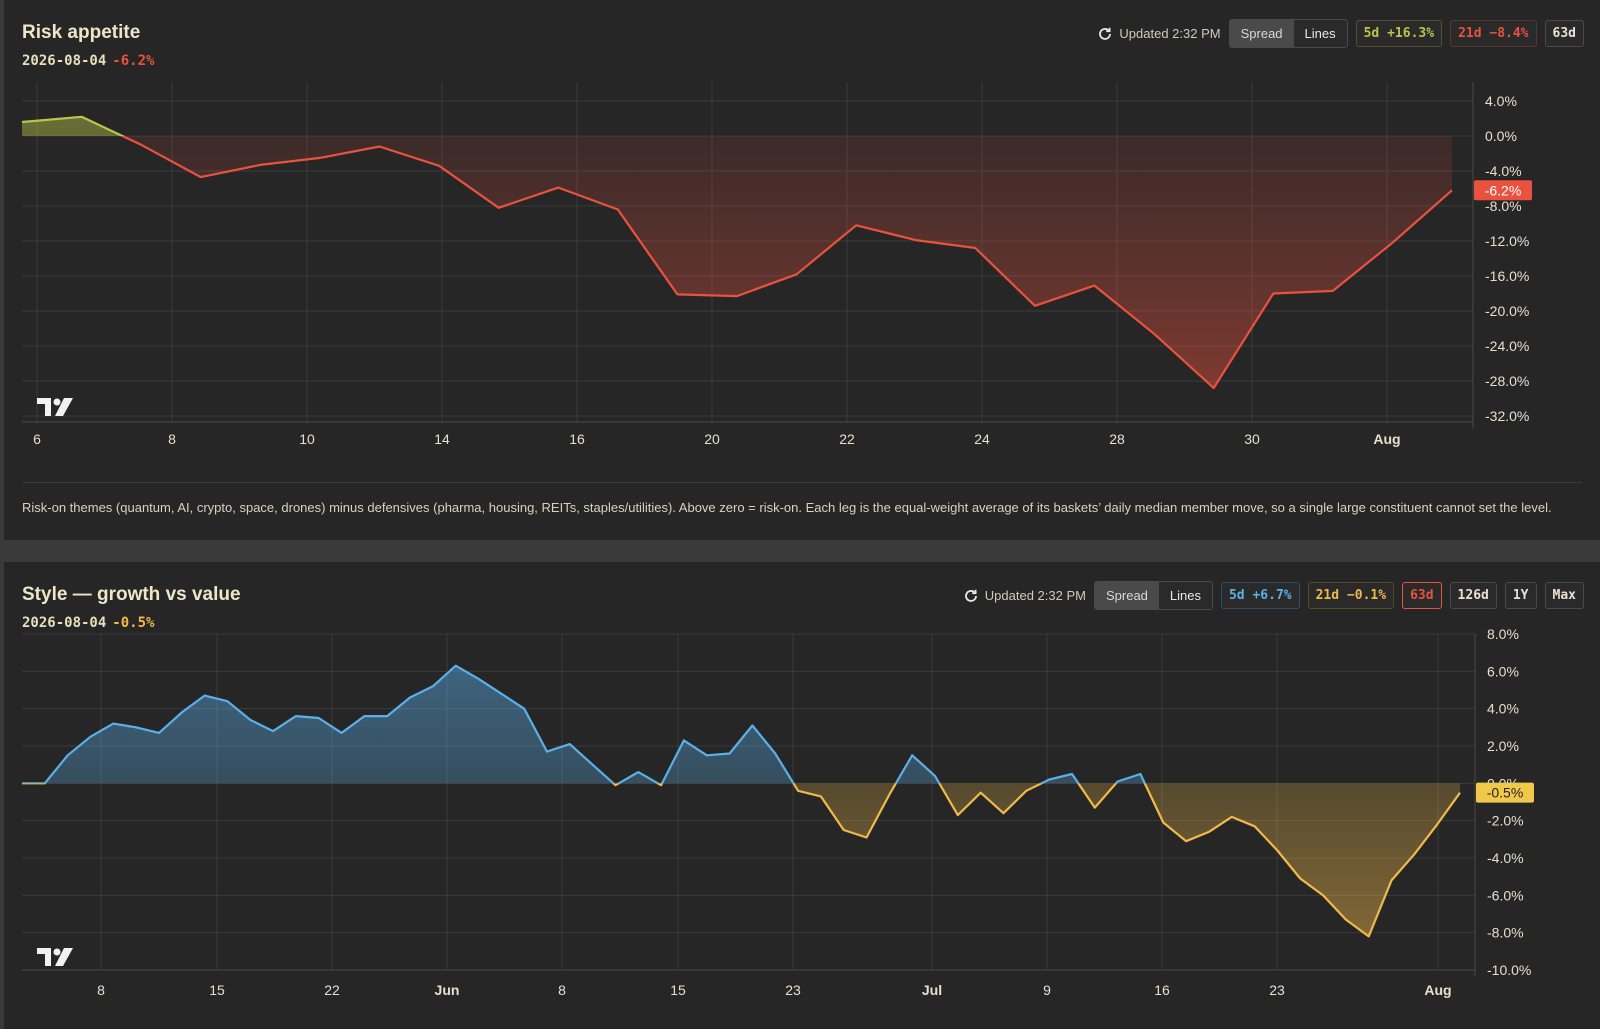 Image resolution: width=1600 pixels, height=1029 pixels. What do you see at coordinates (447, 990) in the screenshot?
I see `x-tick-label: Jun` at bounding box center [447, 990].